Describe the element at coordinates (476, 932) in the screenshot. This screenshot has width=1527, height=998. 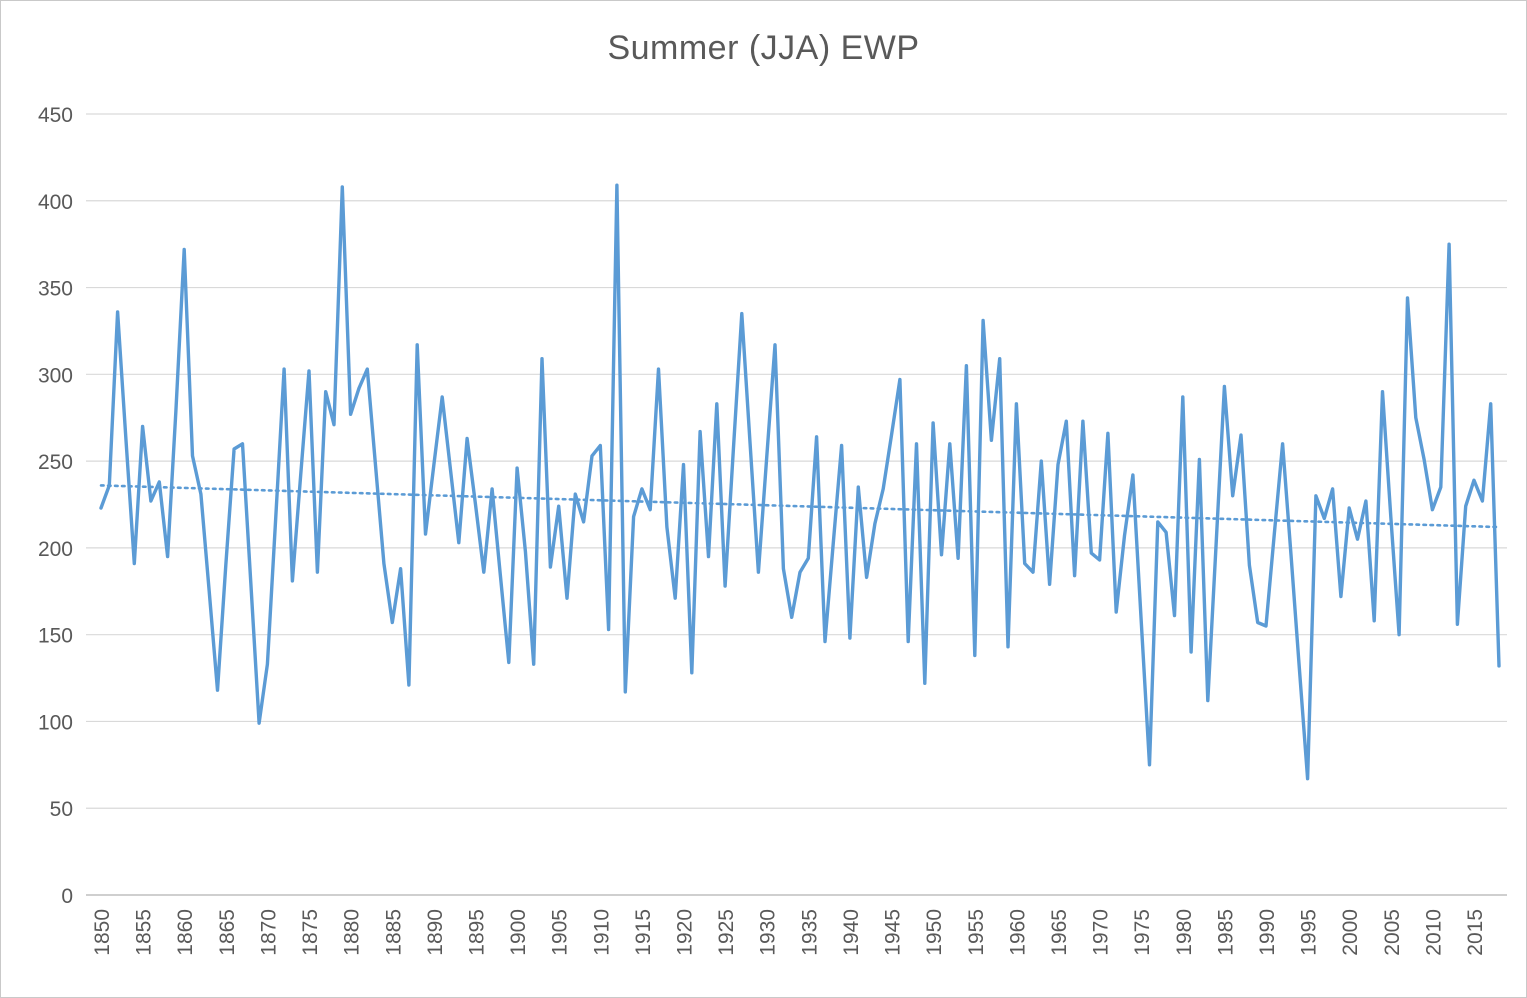
I see `x-axis-tick-label: 1895` at that location.